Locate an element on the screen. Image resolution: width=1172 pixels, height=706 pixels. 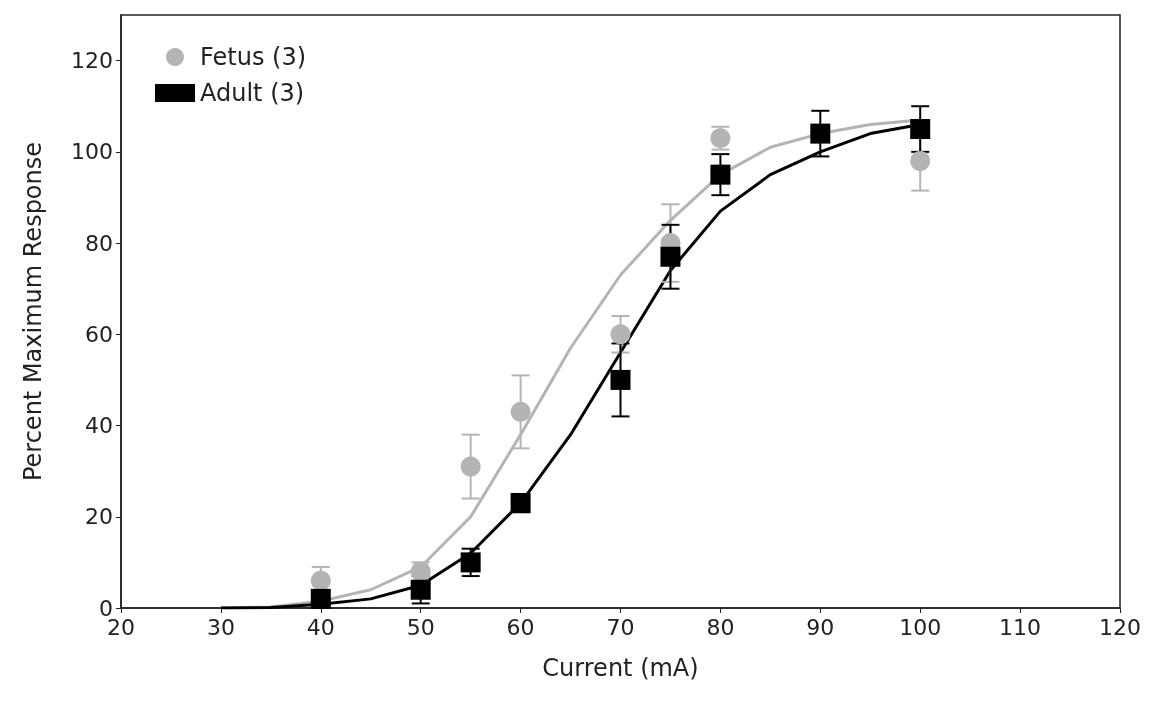
x-tick-label: 30 is located at coordinates (220, 627).